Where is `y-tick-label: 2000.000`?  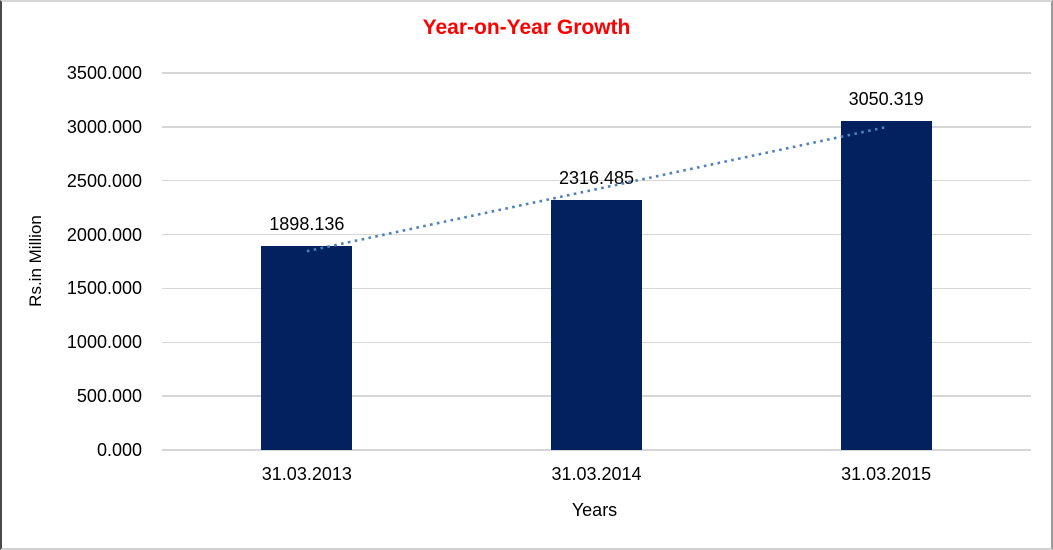
y-tick-label: 2000.000 is located at coordinates (104, 234).